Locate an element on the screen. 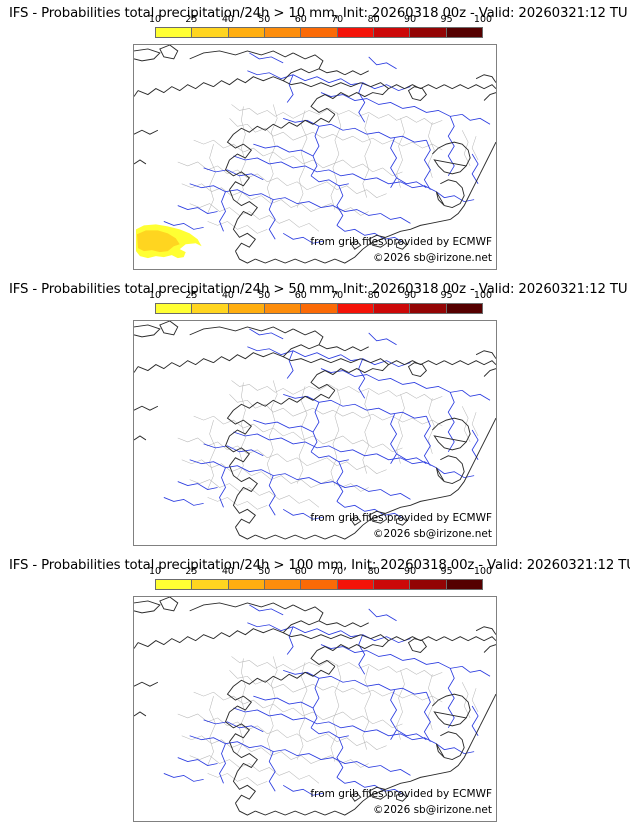  probability-shading-layer is located at coordinates (168, 241).